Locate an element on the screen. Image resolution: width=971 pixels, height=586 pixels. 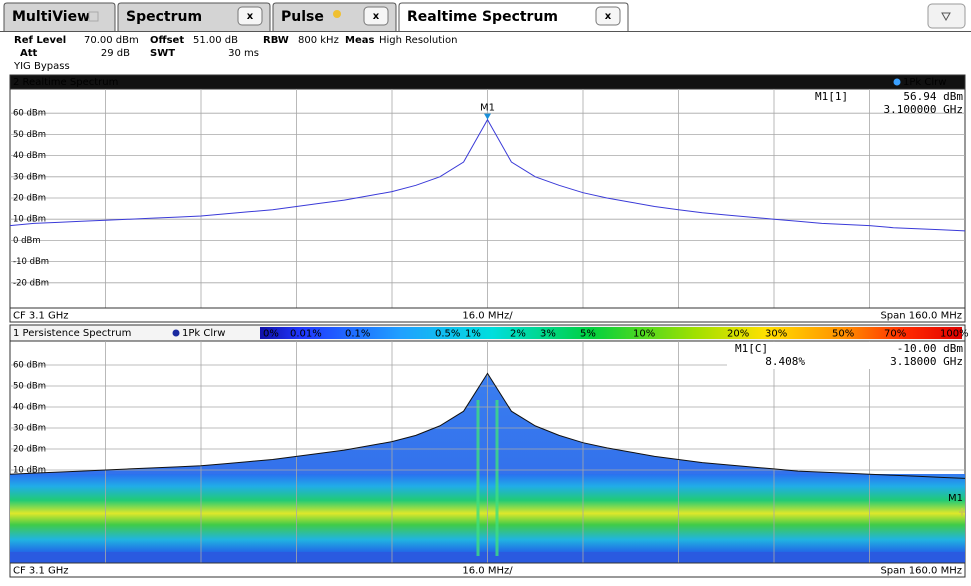
setting-label: RBW is located at coordinates (276, 40).